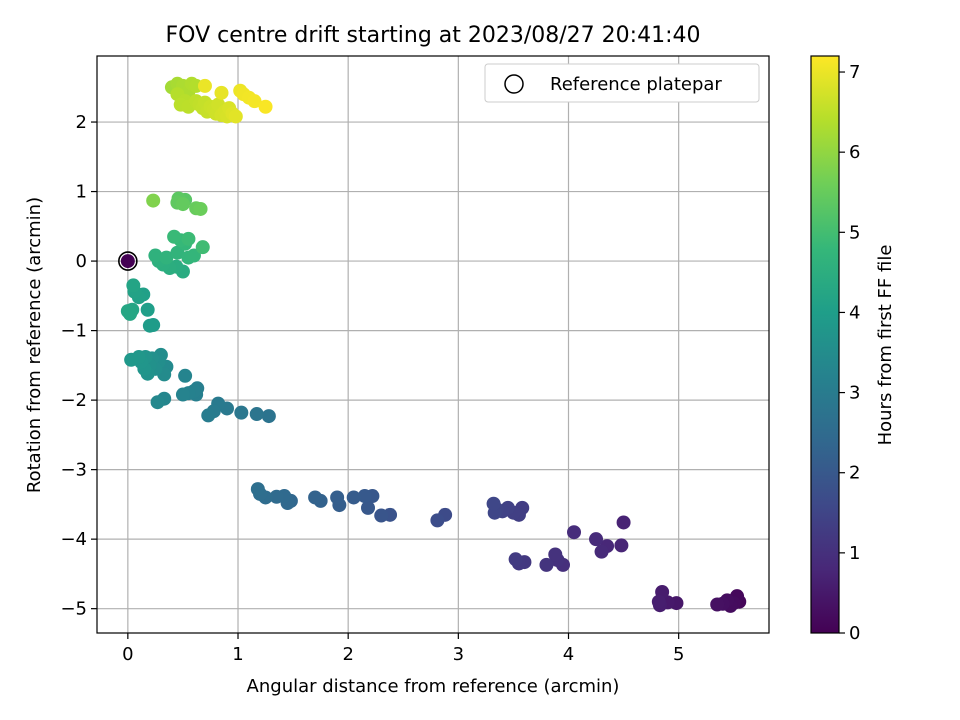 Image resolution: width=960 pixels, height=720 pixels. What do you see at coordinates (81, 261) in the screenshot?
I see `y-tick-label: 0` at bounding box center [81, 261].